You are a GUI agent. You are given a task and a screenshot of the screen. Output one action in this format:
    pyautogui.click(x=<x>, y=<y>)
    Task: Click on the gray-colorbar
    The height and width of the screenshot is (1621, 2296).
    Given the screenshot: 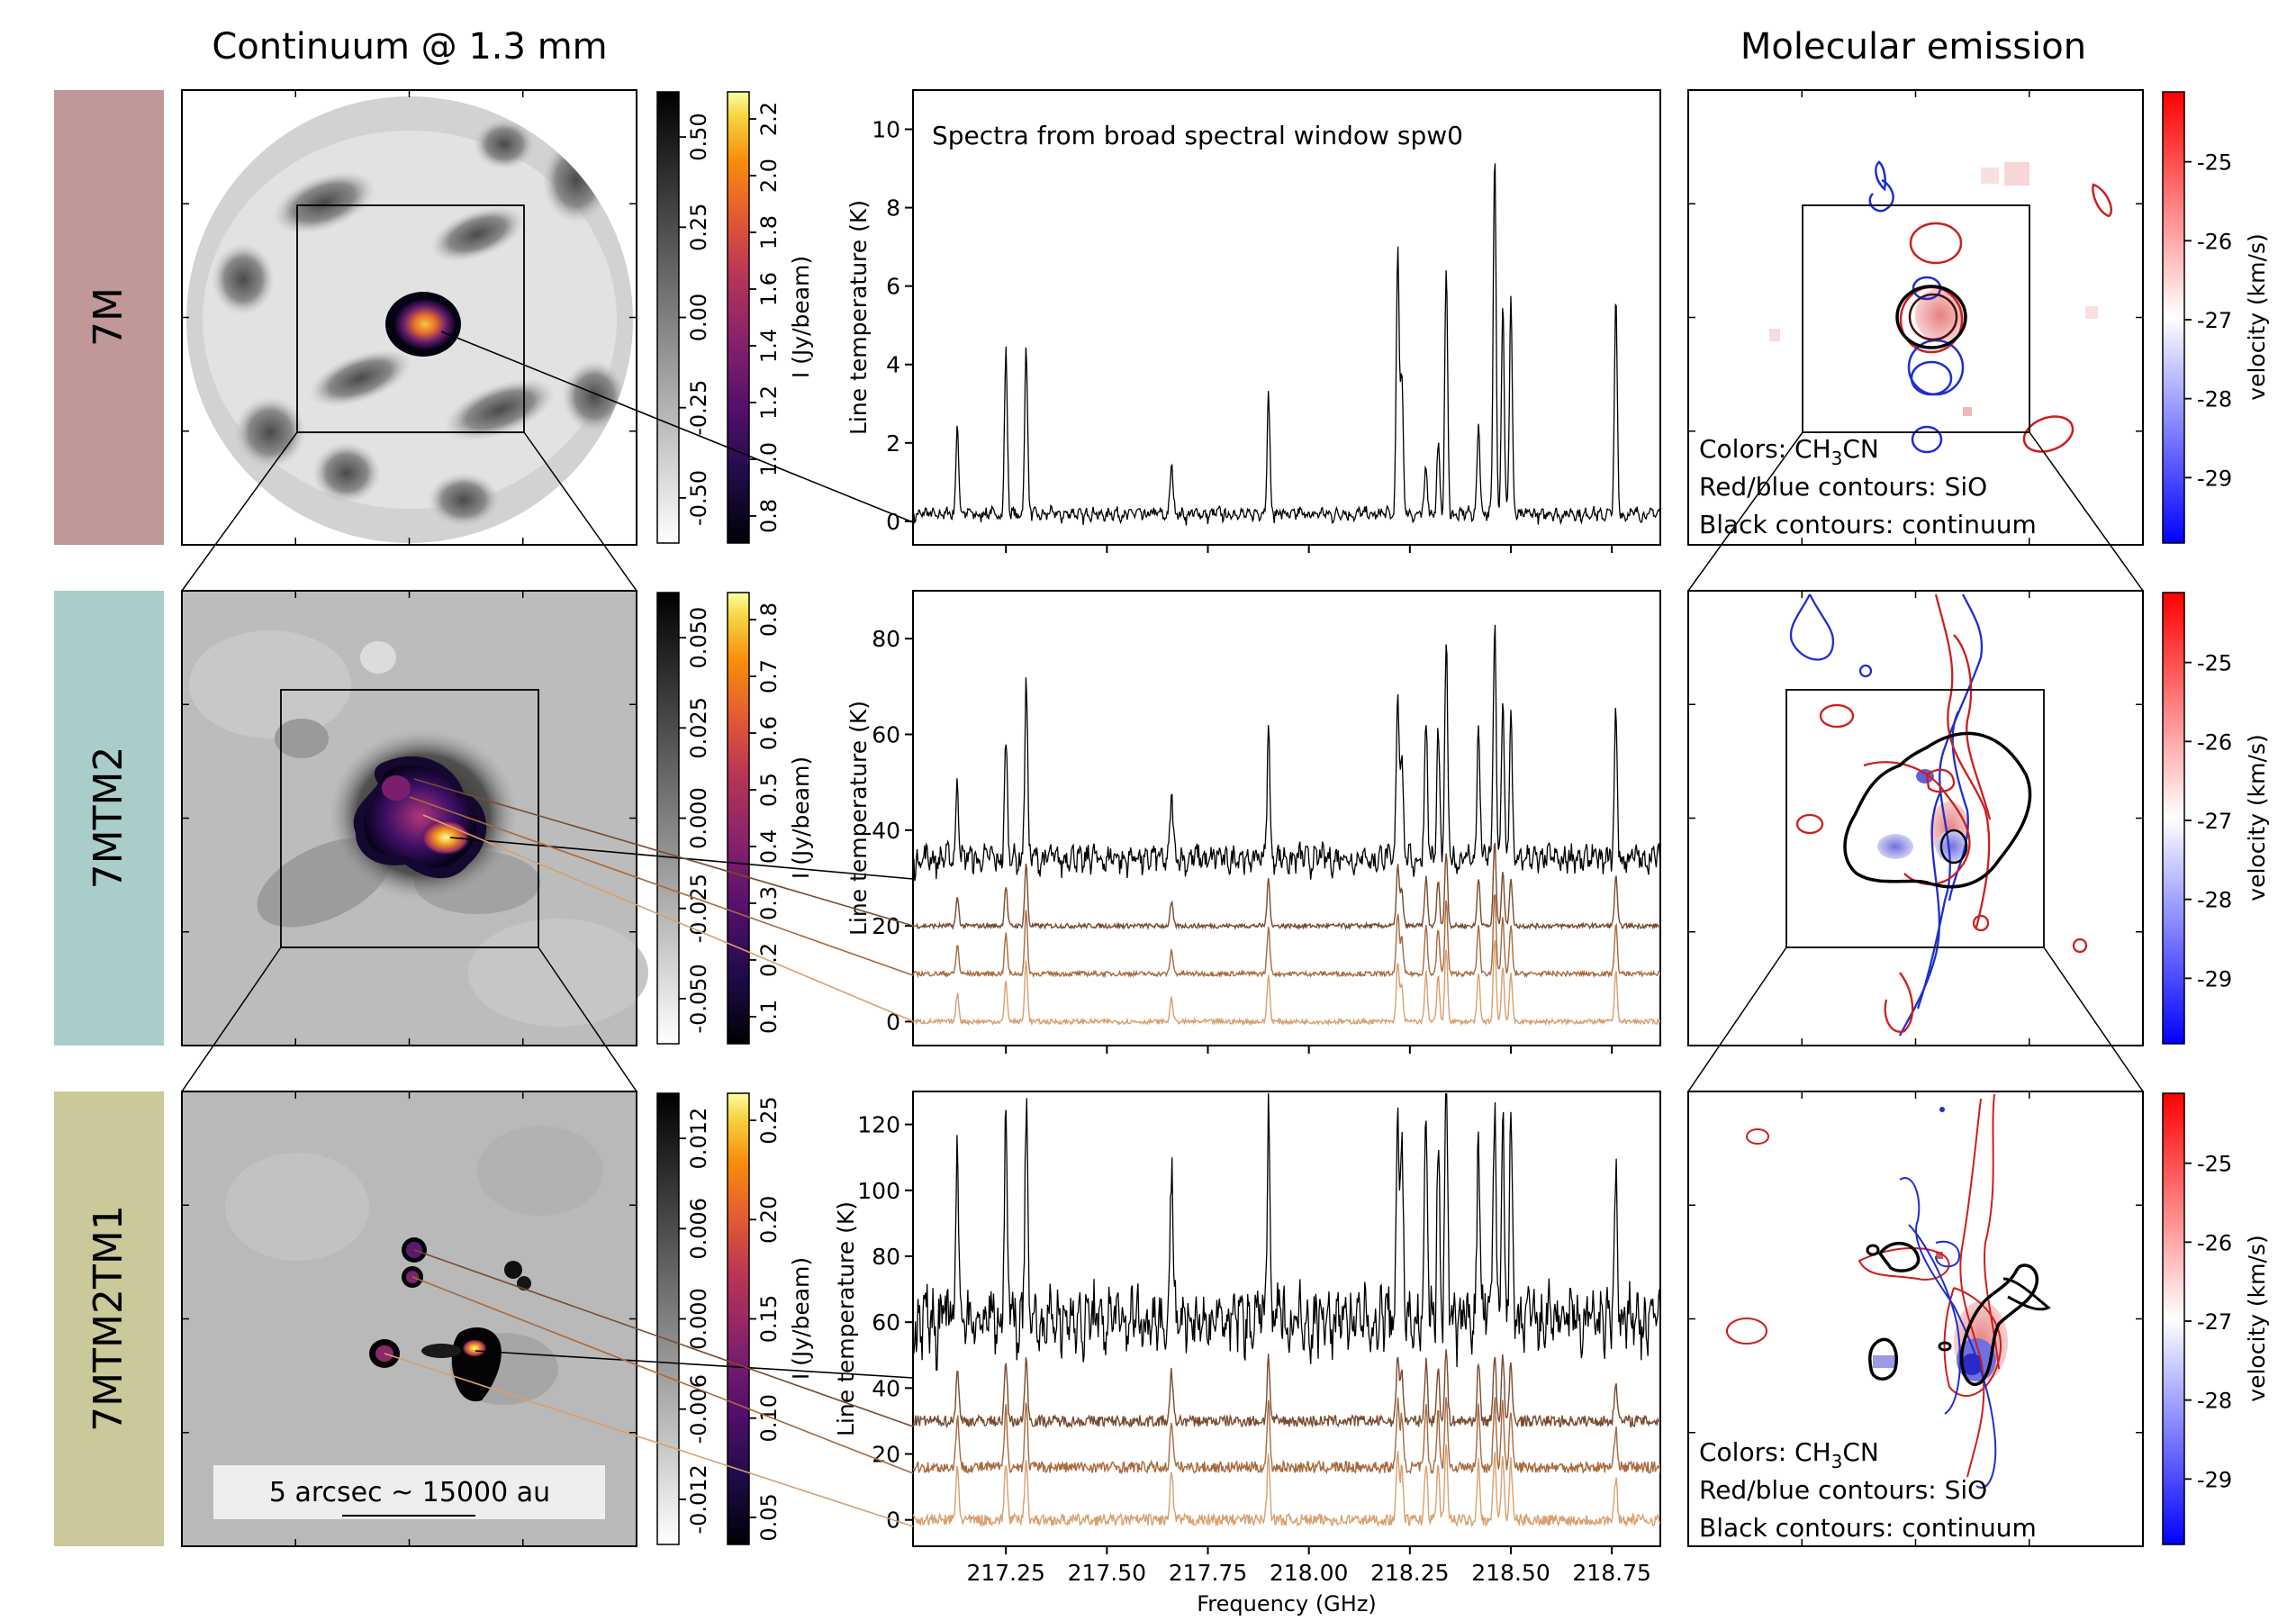 What is the action you would take?
    pyautogui.click(x=668, y=317)
    